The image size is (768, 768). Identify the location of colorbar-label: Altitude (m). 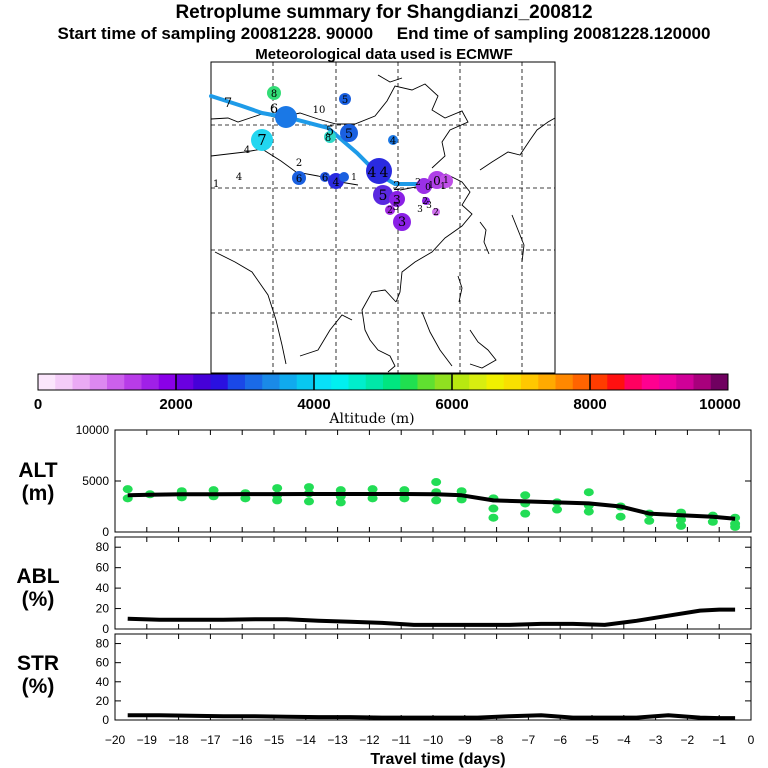
(371, 419).